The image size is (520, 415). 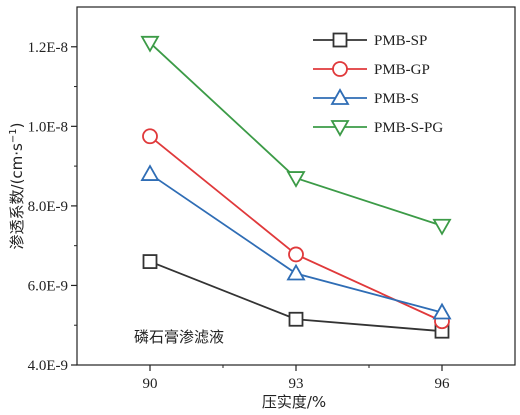 I want to click on x-axis: 90 93 96, so click(x=297, y=378).